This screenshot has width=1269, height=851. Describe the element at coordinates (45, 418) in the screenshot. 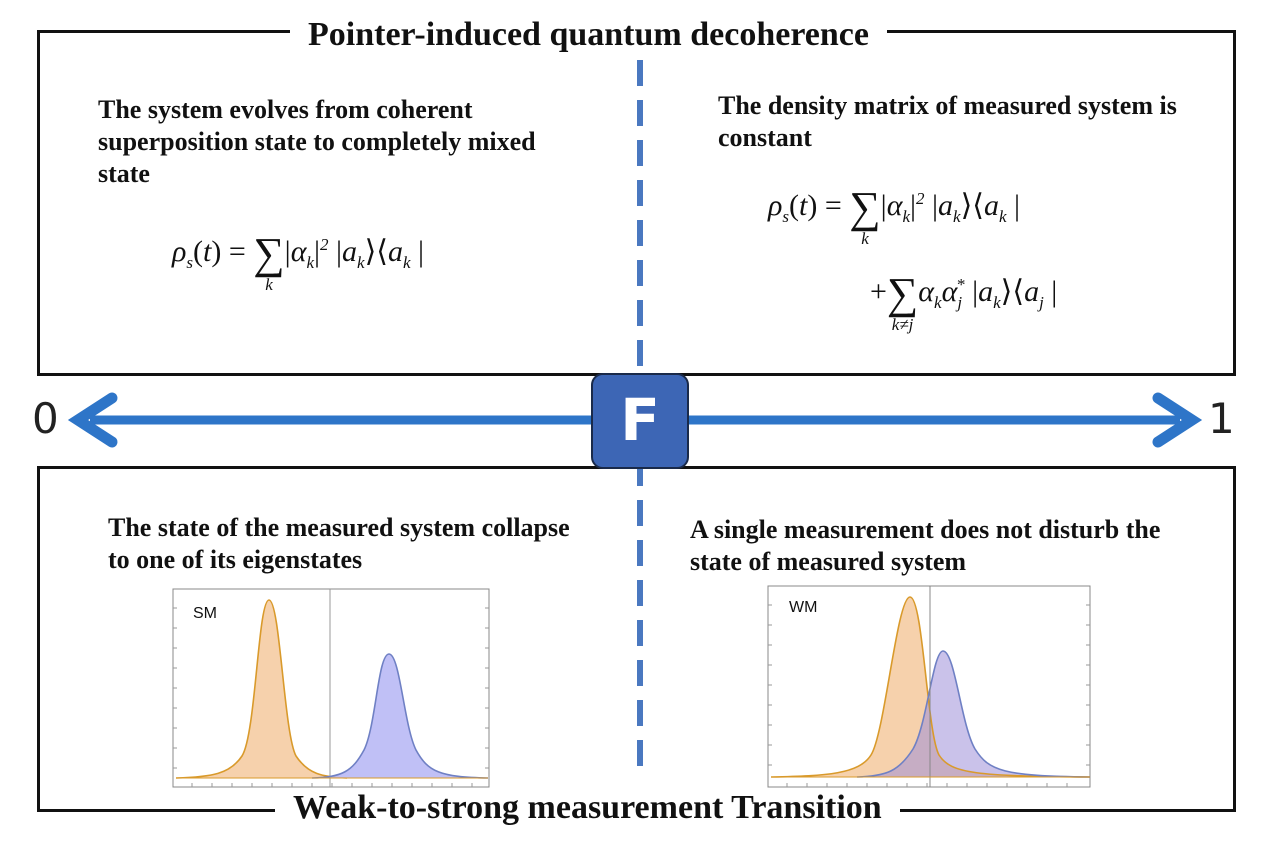

I see `axis-label-zero: 0` at that location.